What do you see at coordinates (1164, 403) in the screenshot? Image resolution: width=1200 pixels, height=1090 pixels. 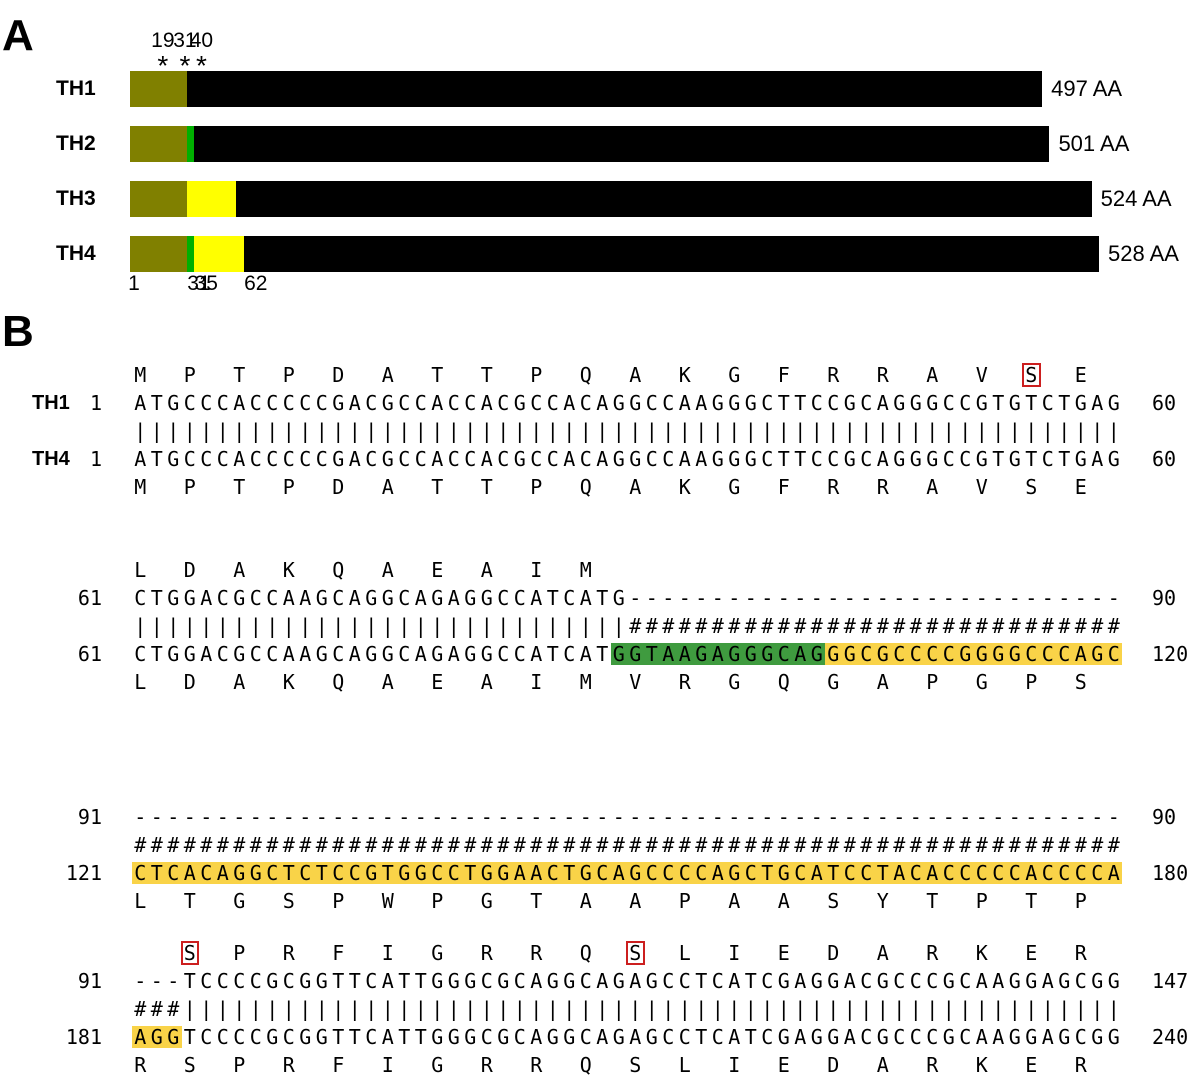 I see `th1-end-position: 60` at bounding box center [1164, 403].